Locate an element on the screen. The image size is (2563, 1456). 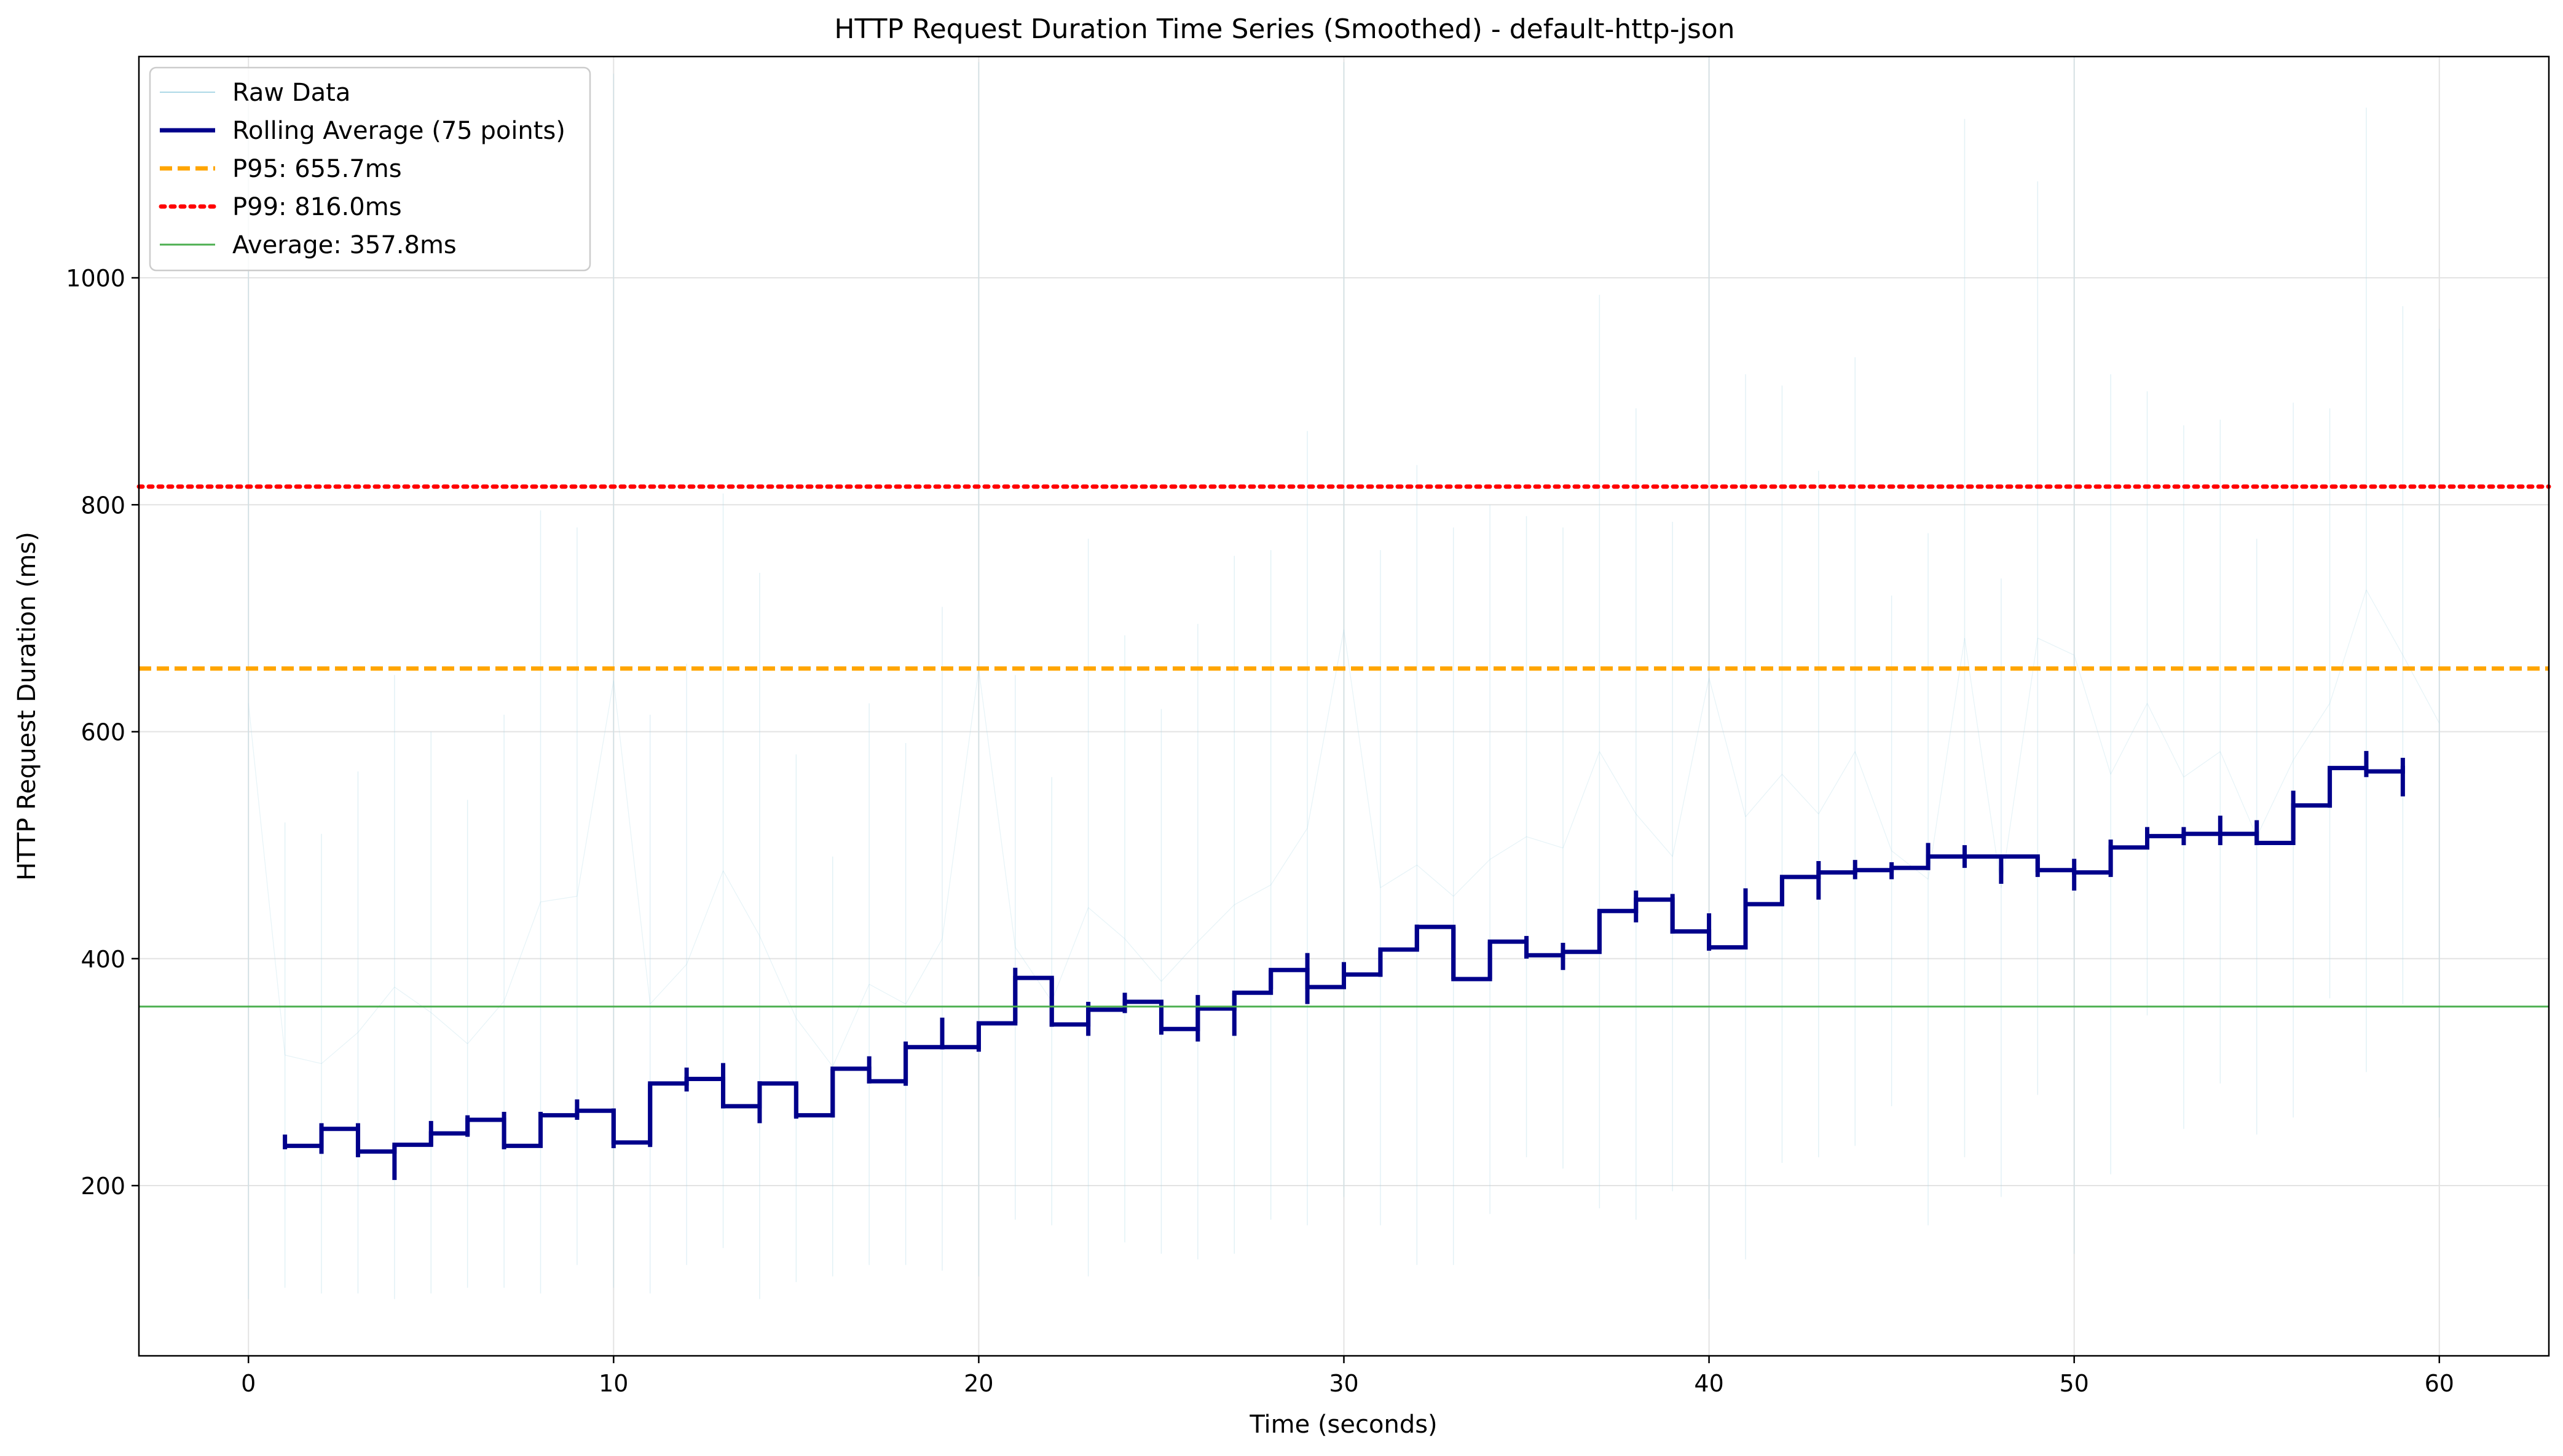
y-tick-label: 200 is located at coordinates (103, 1186).